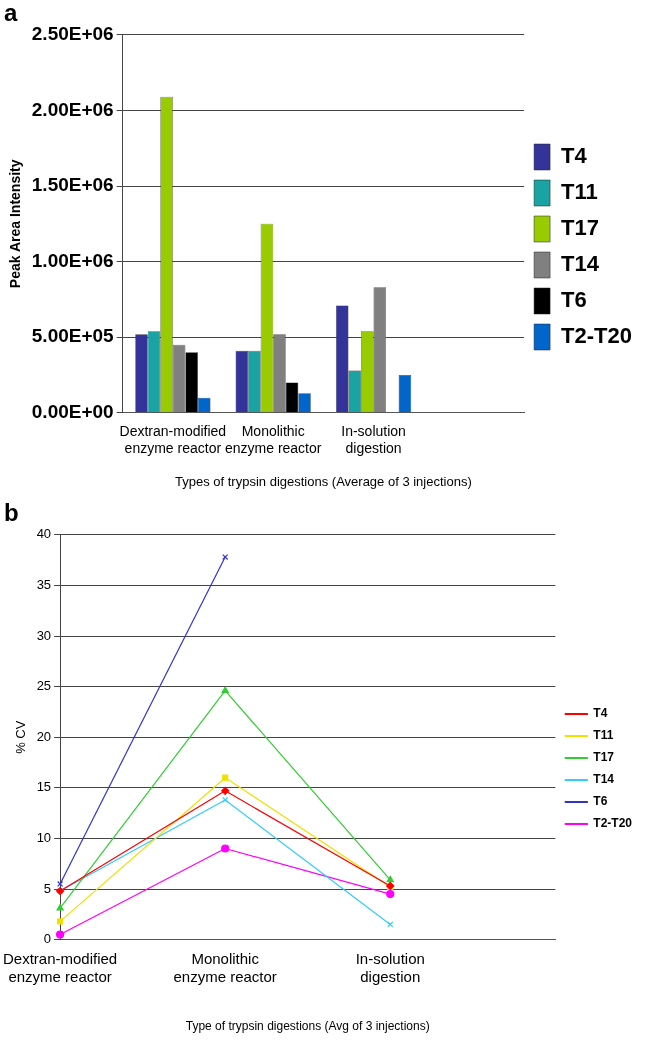 Image resolution: width=648 pixels, height=1044 pixels. I want to click on y-tick-label: 0.00E+00, so click(72, 412).